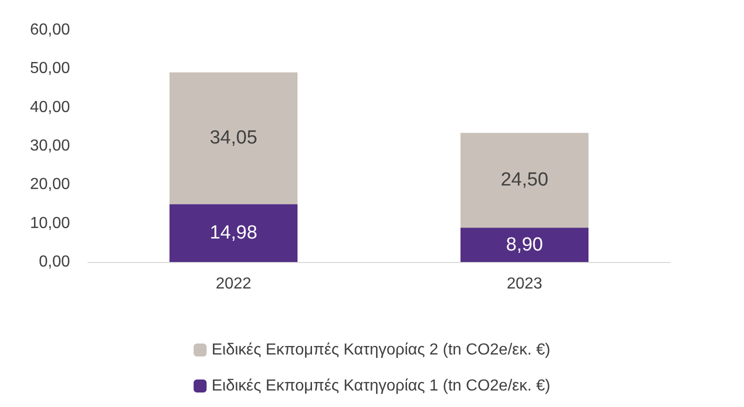 The height and width of the screenshot is (407, 744). What do you see at coordinates (234, 284) in the screenshot?
I see `x-tick-label: 2022` at bounding box center [234, 284].